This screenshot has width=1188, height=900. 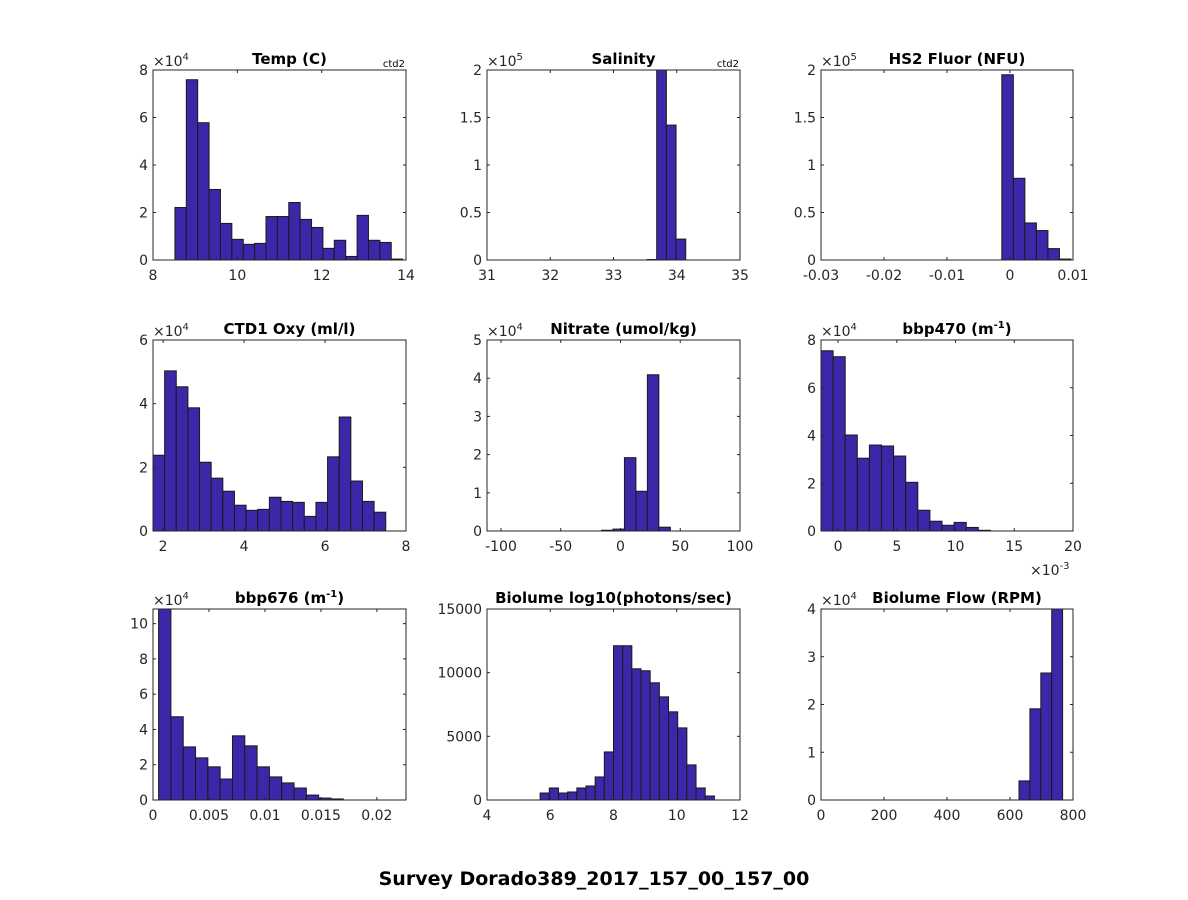 What do you see at coordinates (594, 879) in the screenshot?
I see `figure-suptitle: Survey Dorado389_2017_157_00_157_00` at bounding box center [594, 879].